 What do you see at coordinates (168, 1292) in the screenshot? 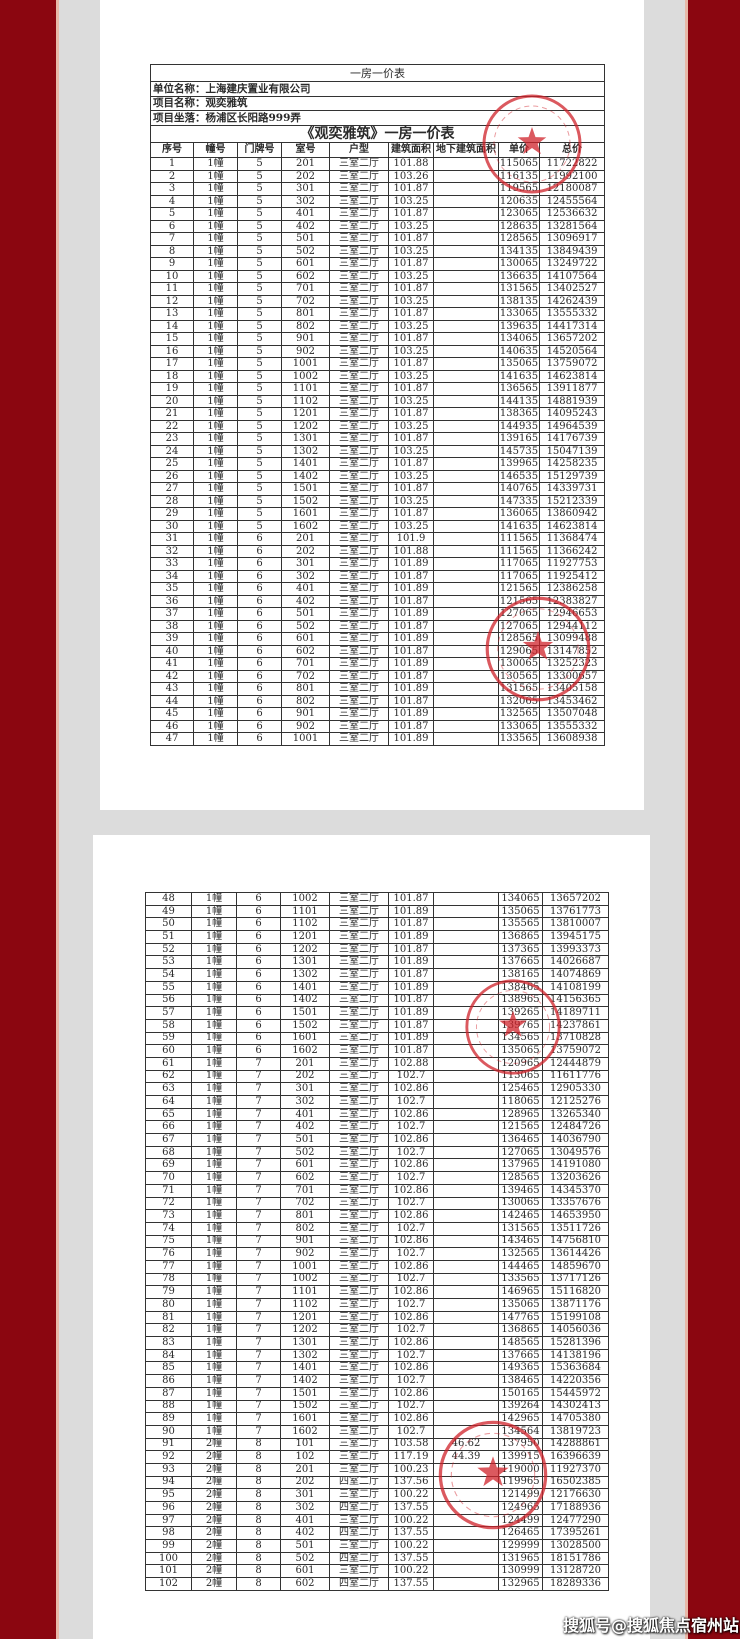
I see `table-cell: 79` at bounding box center [168, 1292].